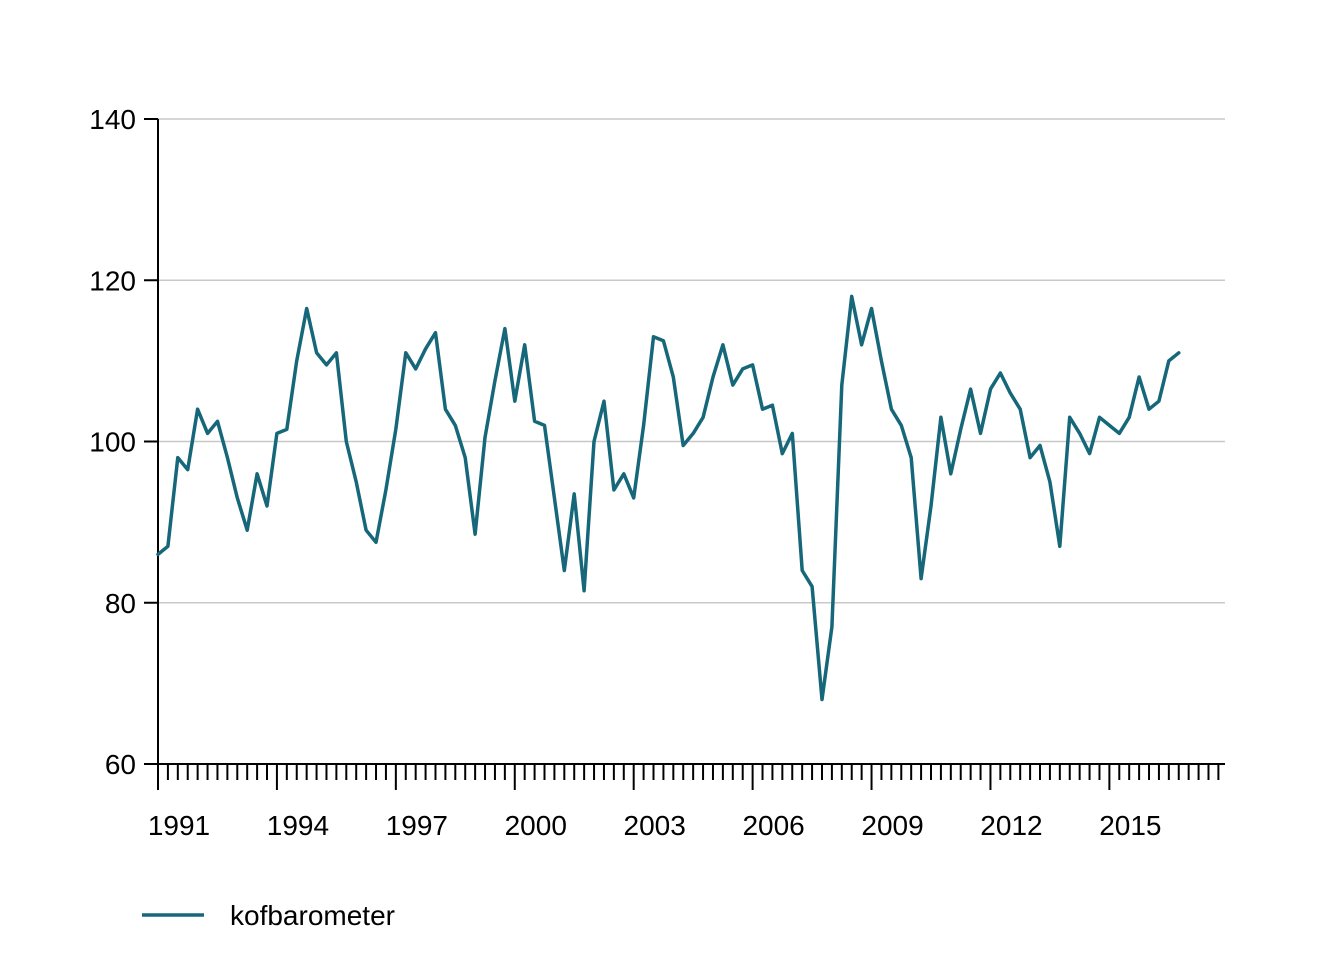 The height and width of the screenshot is (960, 1344). What do you see at coordinates (655, 825) in the screenshot?
I see `x-tick-label: 2003` at bounding box center [655, 825].